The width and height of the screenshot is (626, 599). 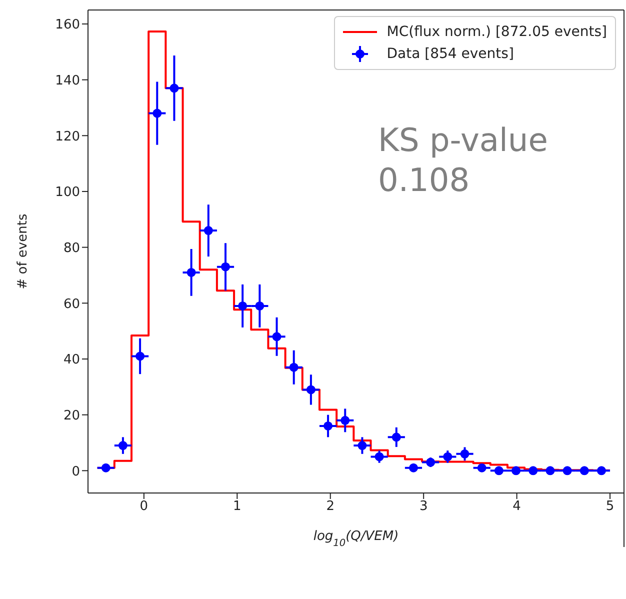 I want to click on x-tick-label: 1, so click(x=237, y=506).